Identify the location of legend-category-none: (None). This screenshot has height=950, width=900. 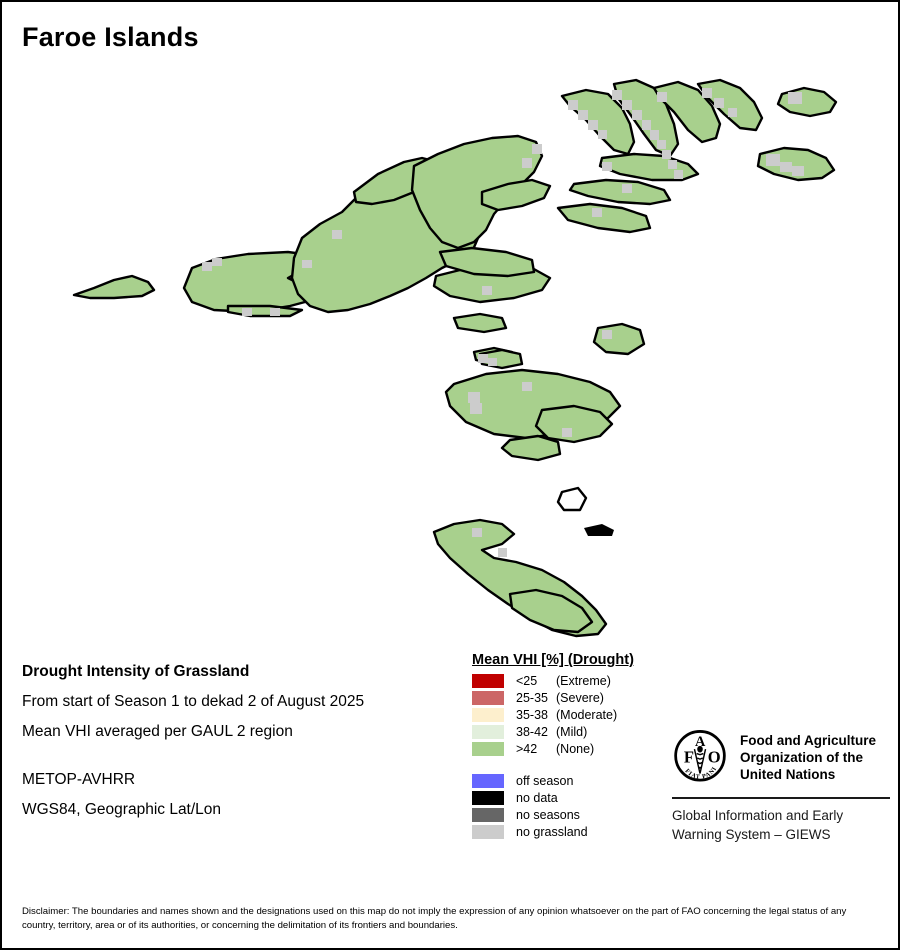
(575, 748).